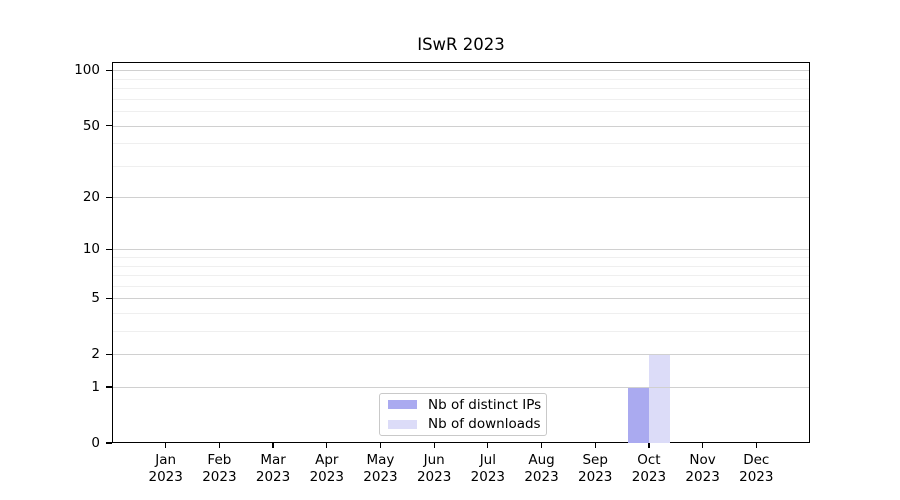 Image resolution: width=900 pixels, height=500 pixels. Describe the element at coordinates (659, 398) in the screenshot. I see `bar-nb-of-downloads` at that location.